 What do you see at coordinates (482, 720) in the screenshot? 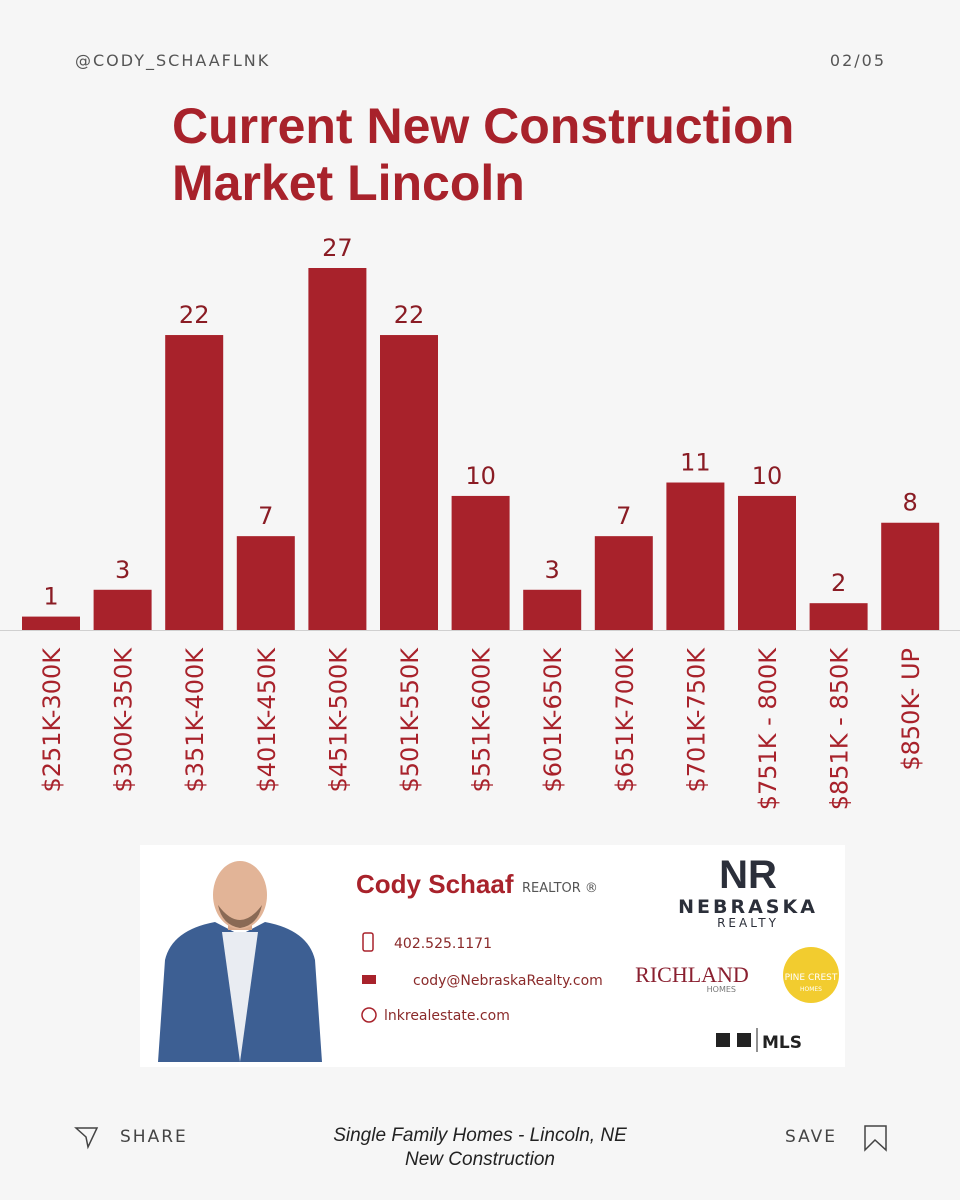
I see `x-tick-label: $551K-600K` at bounding box center [482, 720].